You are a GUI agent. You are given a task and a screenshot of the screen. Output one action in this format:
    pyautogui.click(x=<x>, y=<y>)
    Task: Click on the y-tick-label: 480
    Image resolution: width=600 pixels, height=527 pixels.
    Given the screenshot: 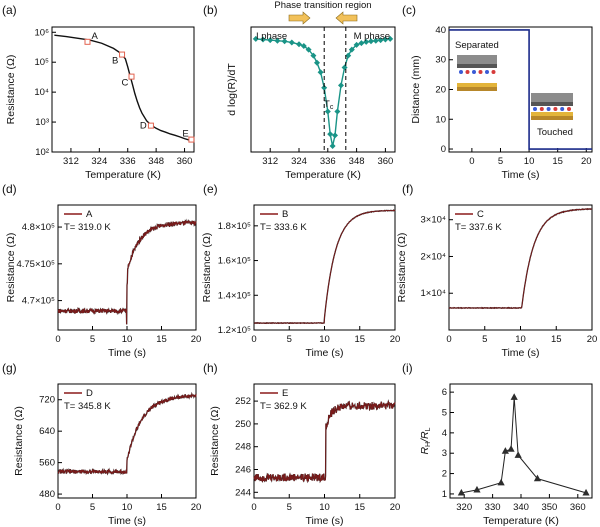 What is the action you would take?
    pyautogui.click(x=47, y=494)
    